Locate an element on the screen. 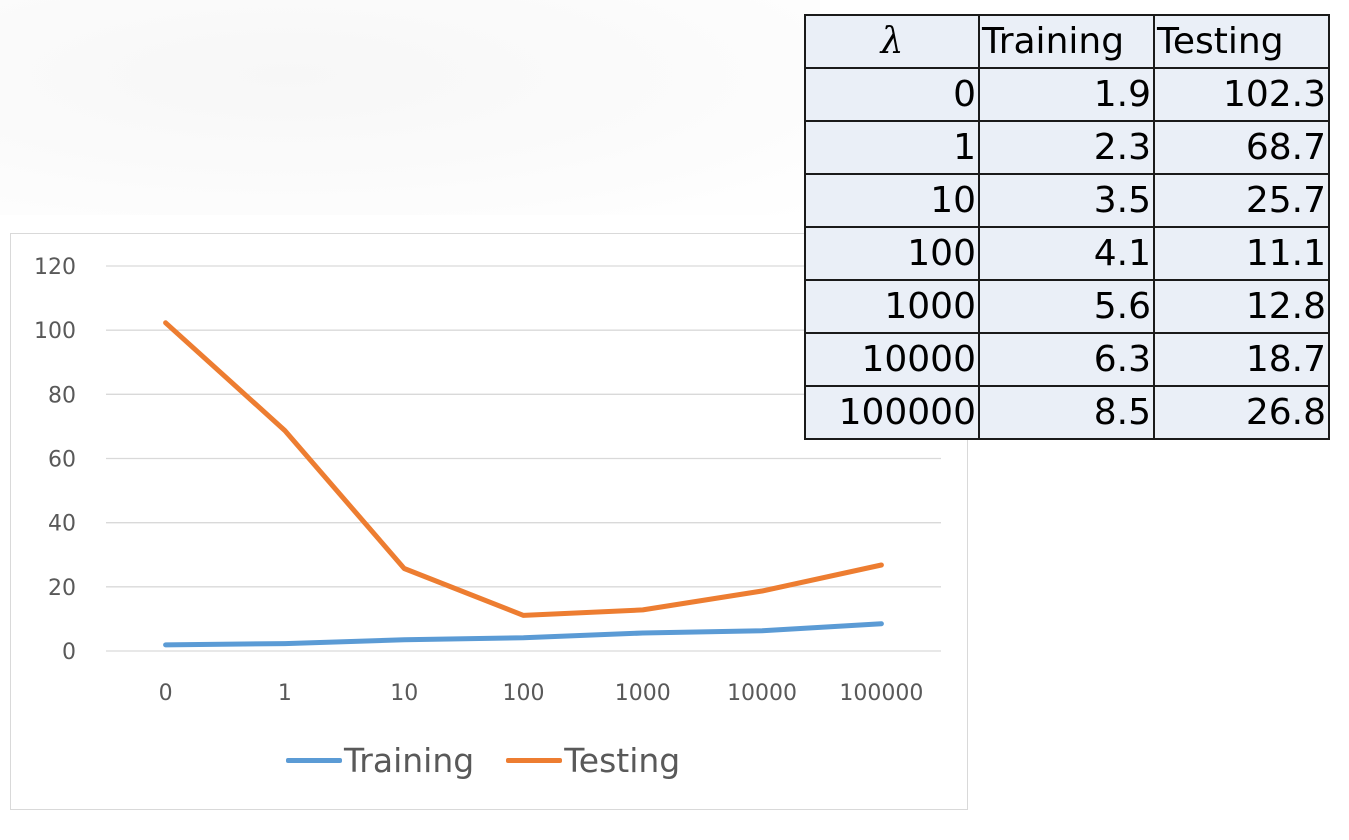  chart-legend: Training Testing is located at coordinates (483, 760).